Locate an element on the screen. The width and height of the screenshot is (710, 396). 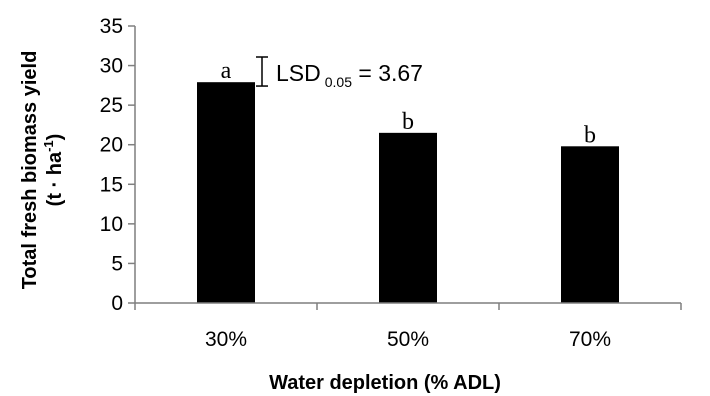
x-axis-ticks: 30% 50% 70% is located at coordinates (408, 327).